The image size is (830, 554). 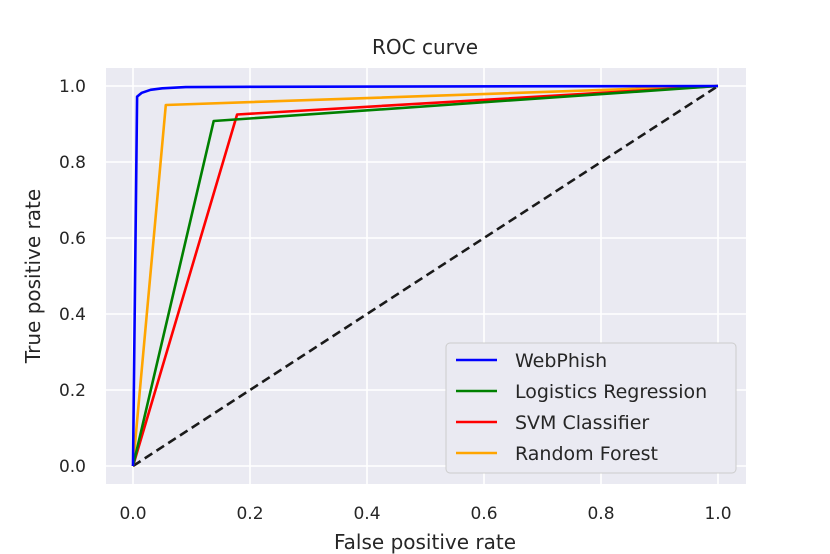 What do you see at coordinates (72, 467) in the screenshot?
I see `y-tick-label: 0.0` at bounding box center [72, 467].